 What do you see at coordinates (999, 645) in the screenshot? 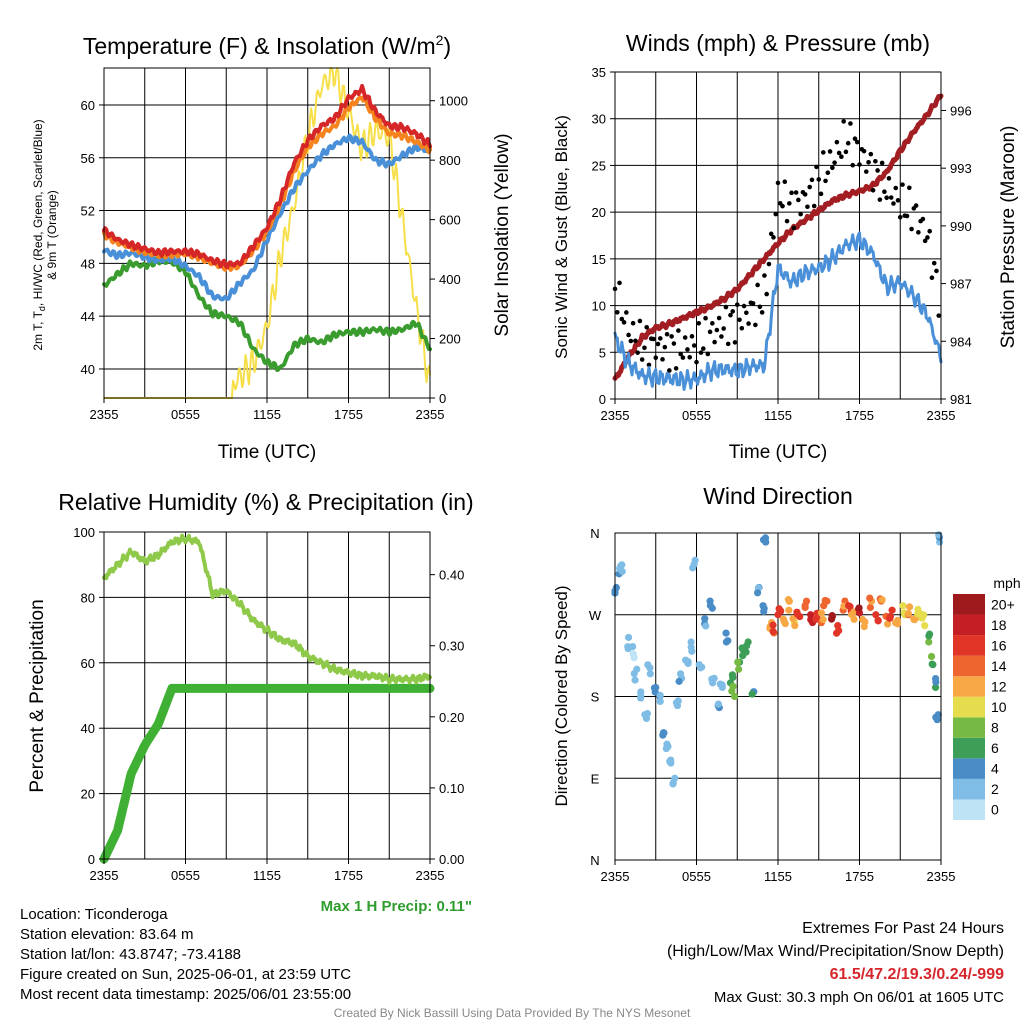
I see `colorbar-label: 16` at bounding box center [999, 645].